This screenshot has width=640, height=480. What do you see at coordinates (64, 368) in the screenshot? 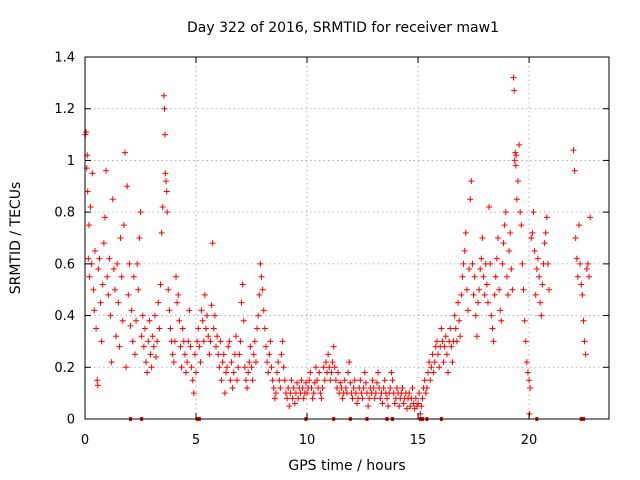
I see `y-tick-label: 0.2` at bounding box center [64, 368].